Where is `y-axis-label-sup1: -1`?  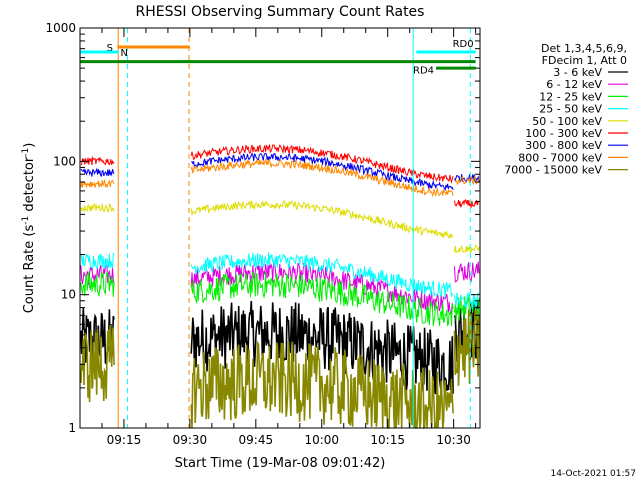
y-axis-label-sup1: -1 is located at coordinates (26, 220).